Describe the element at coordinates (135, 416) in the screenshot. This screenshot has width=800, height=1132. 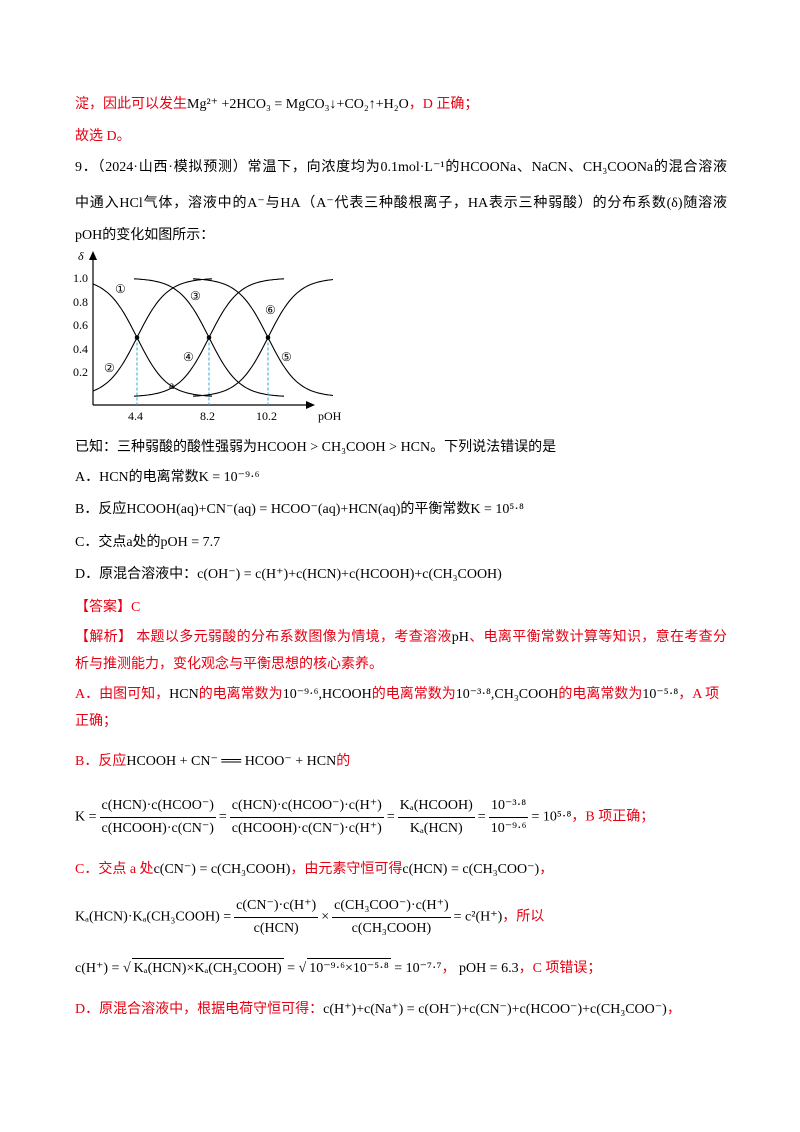
I see `x-tick-label: 4.4` at that location.